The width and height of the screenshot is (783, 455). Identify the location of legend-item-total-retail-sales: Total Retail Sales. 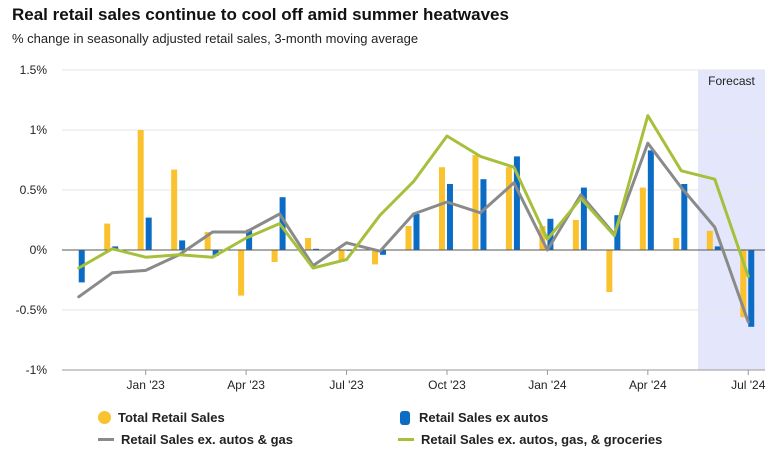
(161, 417).